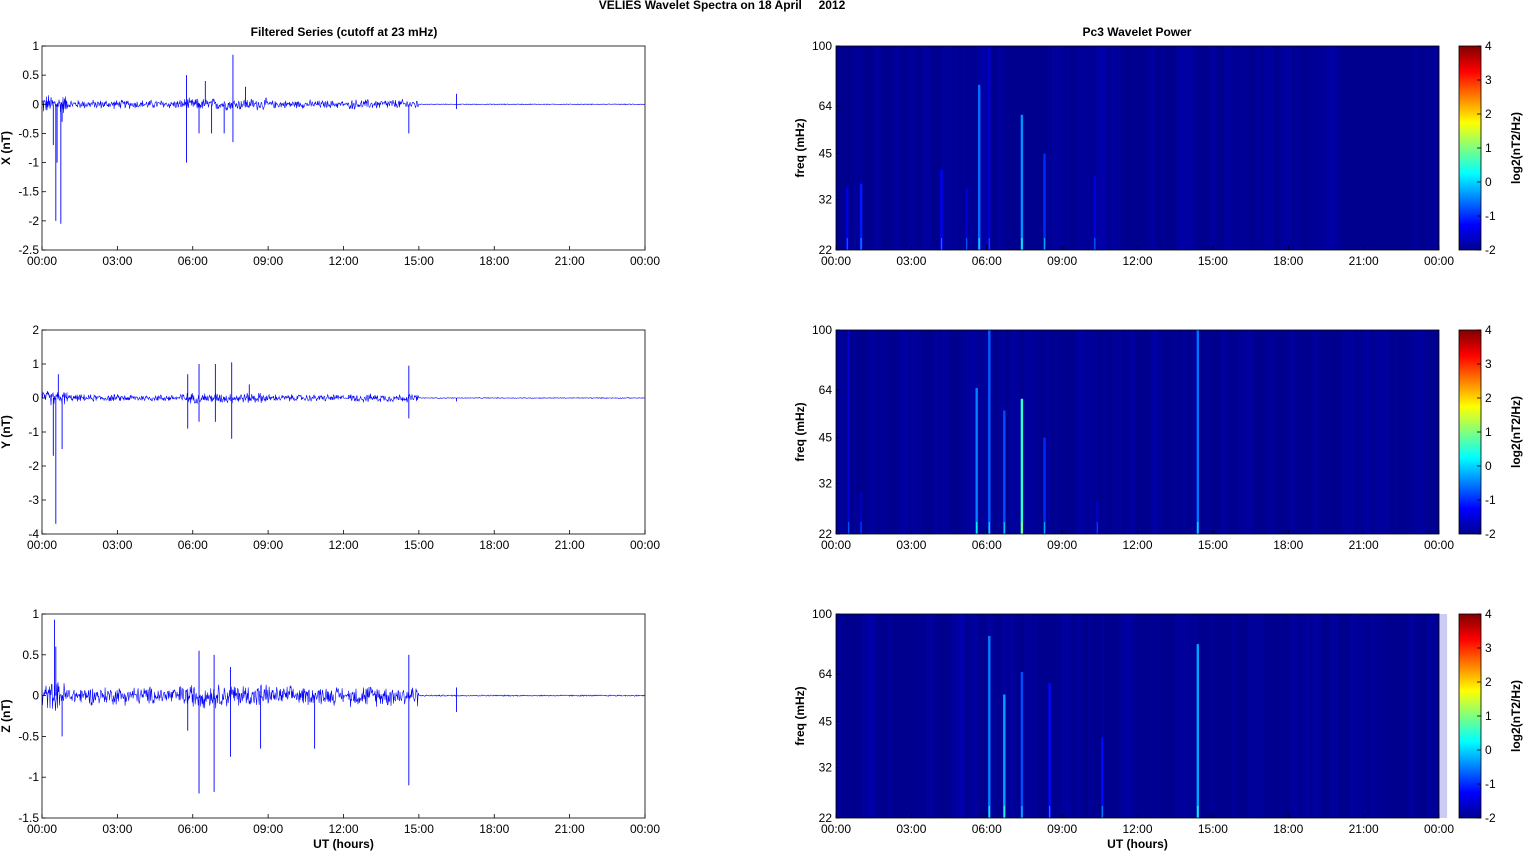 The height and width of the screenshot is (851, 1526). What do you see at coordinates (28, 192) in the screenshot?
I see `y-tick-label: -1.5` at bounding box center [28, 192].